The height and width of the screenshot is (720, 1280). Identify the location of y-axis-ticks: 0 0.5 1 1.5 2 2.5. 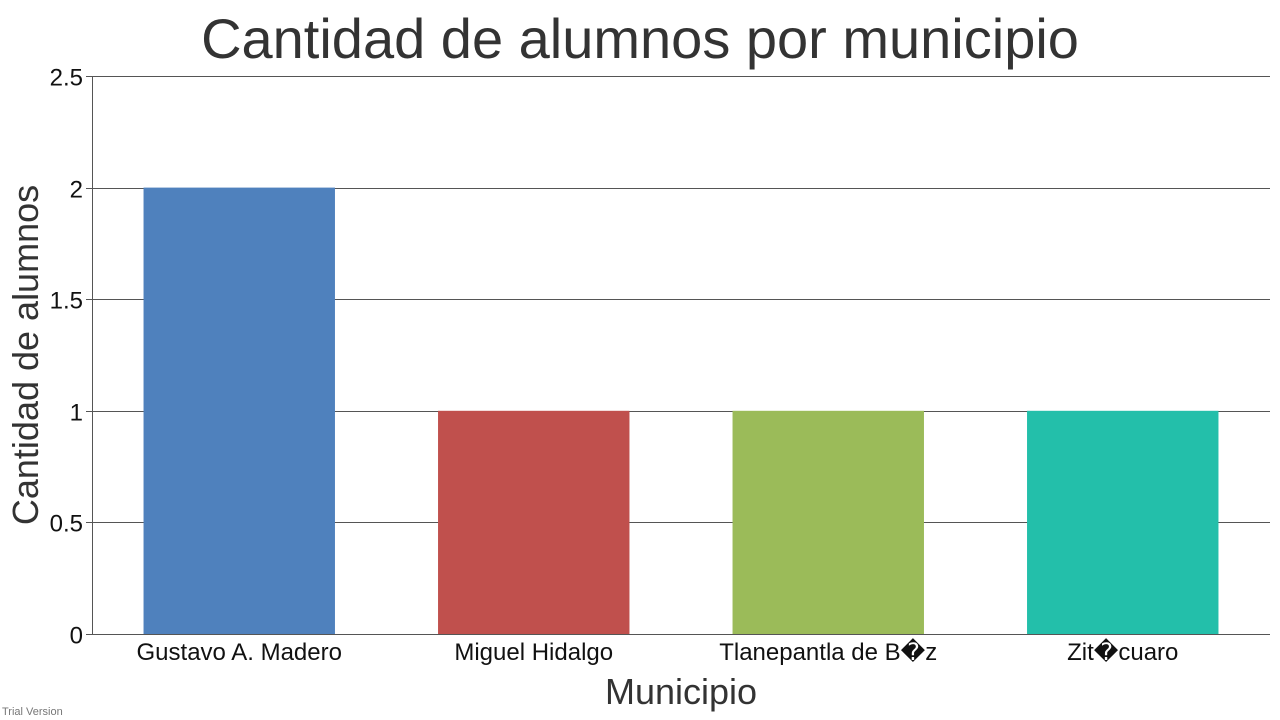
(66, 357).